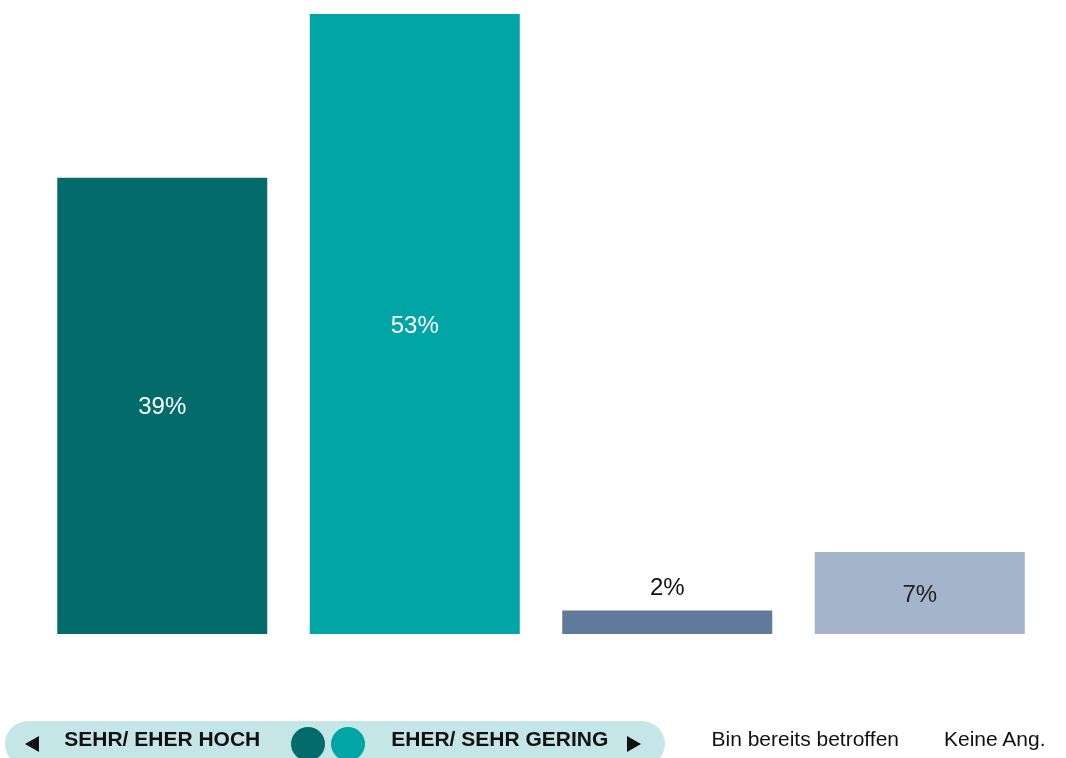  Describe the element at coordinates (500, 738) in the screenshot. I see `x-tick-label: EHER/ SEHR GERING` at that location.